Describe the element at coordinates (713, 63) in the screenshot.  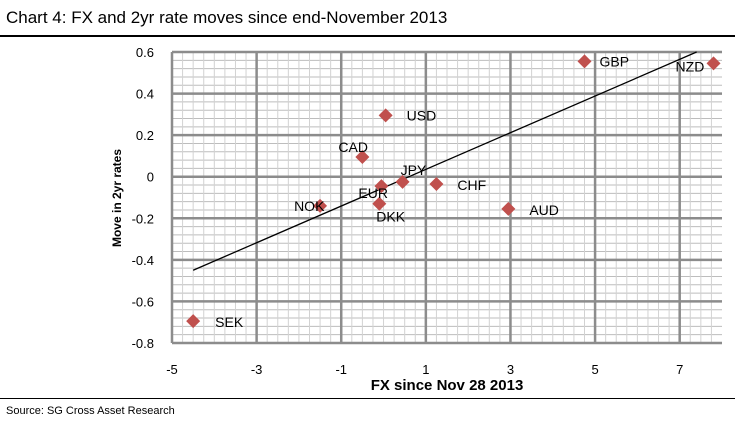
I see `data-point-nzd` at that location.